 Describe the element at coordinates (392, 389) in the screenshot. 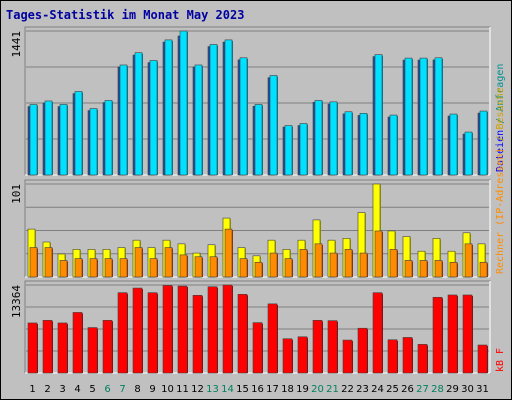

I see `xtick-day-25: 25` at that location.